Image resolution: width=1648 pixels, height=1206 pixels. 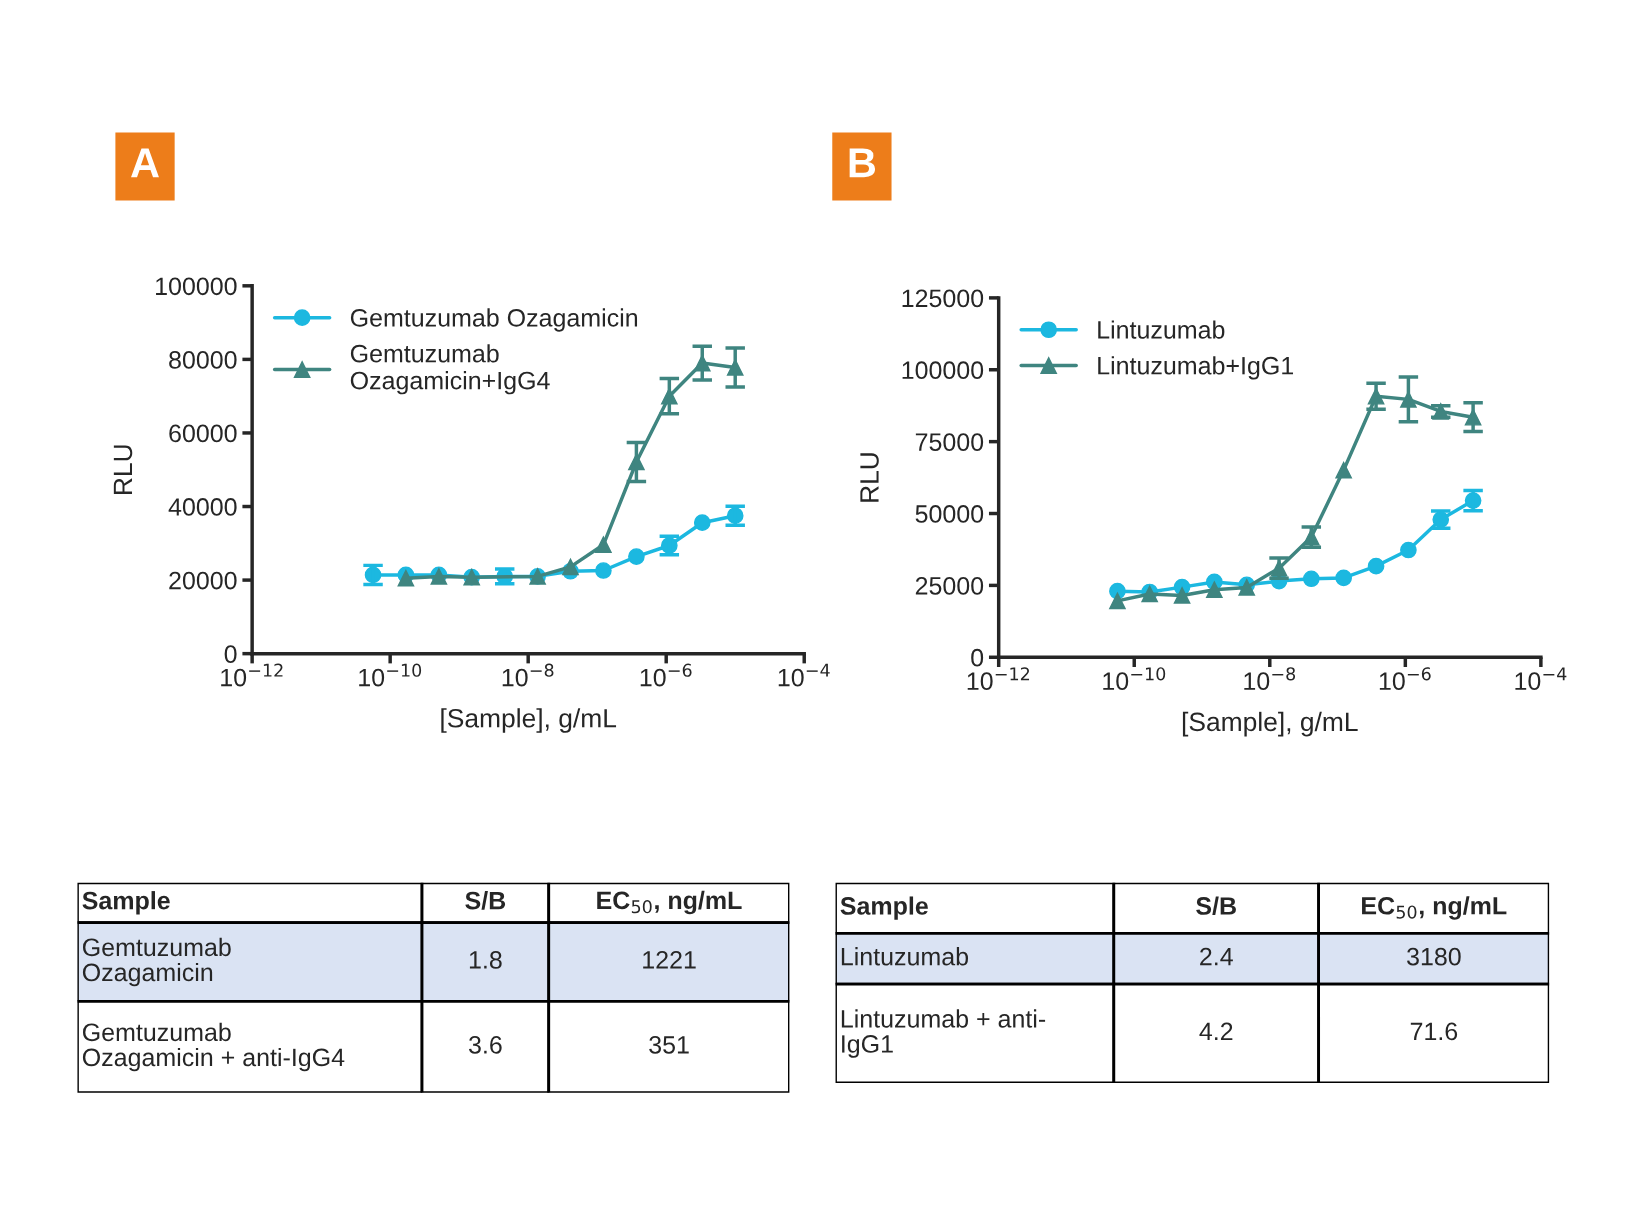 What do you see at coordinates (1216, 1031) in the screenshot?
I see `text: 4.2` at bounding box center [1216, 1031].